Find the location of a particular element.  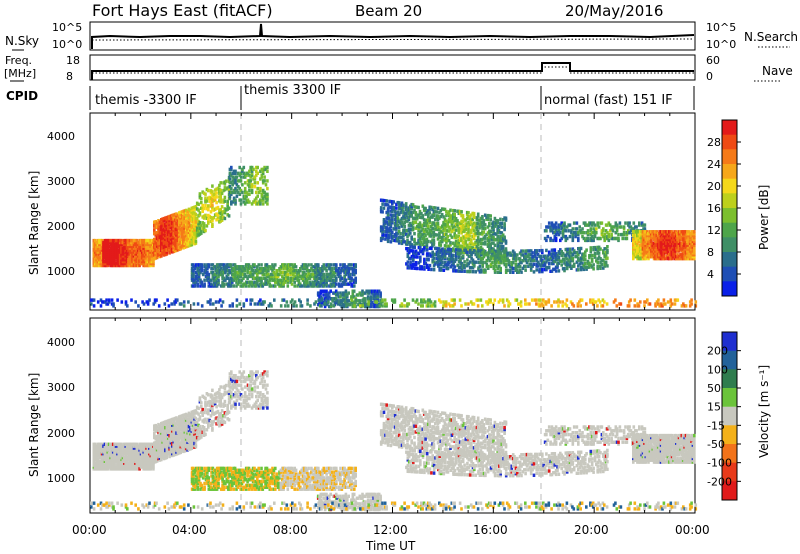

freq-panel: Freq. [MHz] 18 8 60 0 Nave is located at coordinates (398, 68).